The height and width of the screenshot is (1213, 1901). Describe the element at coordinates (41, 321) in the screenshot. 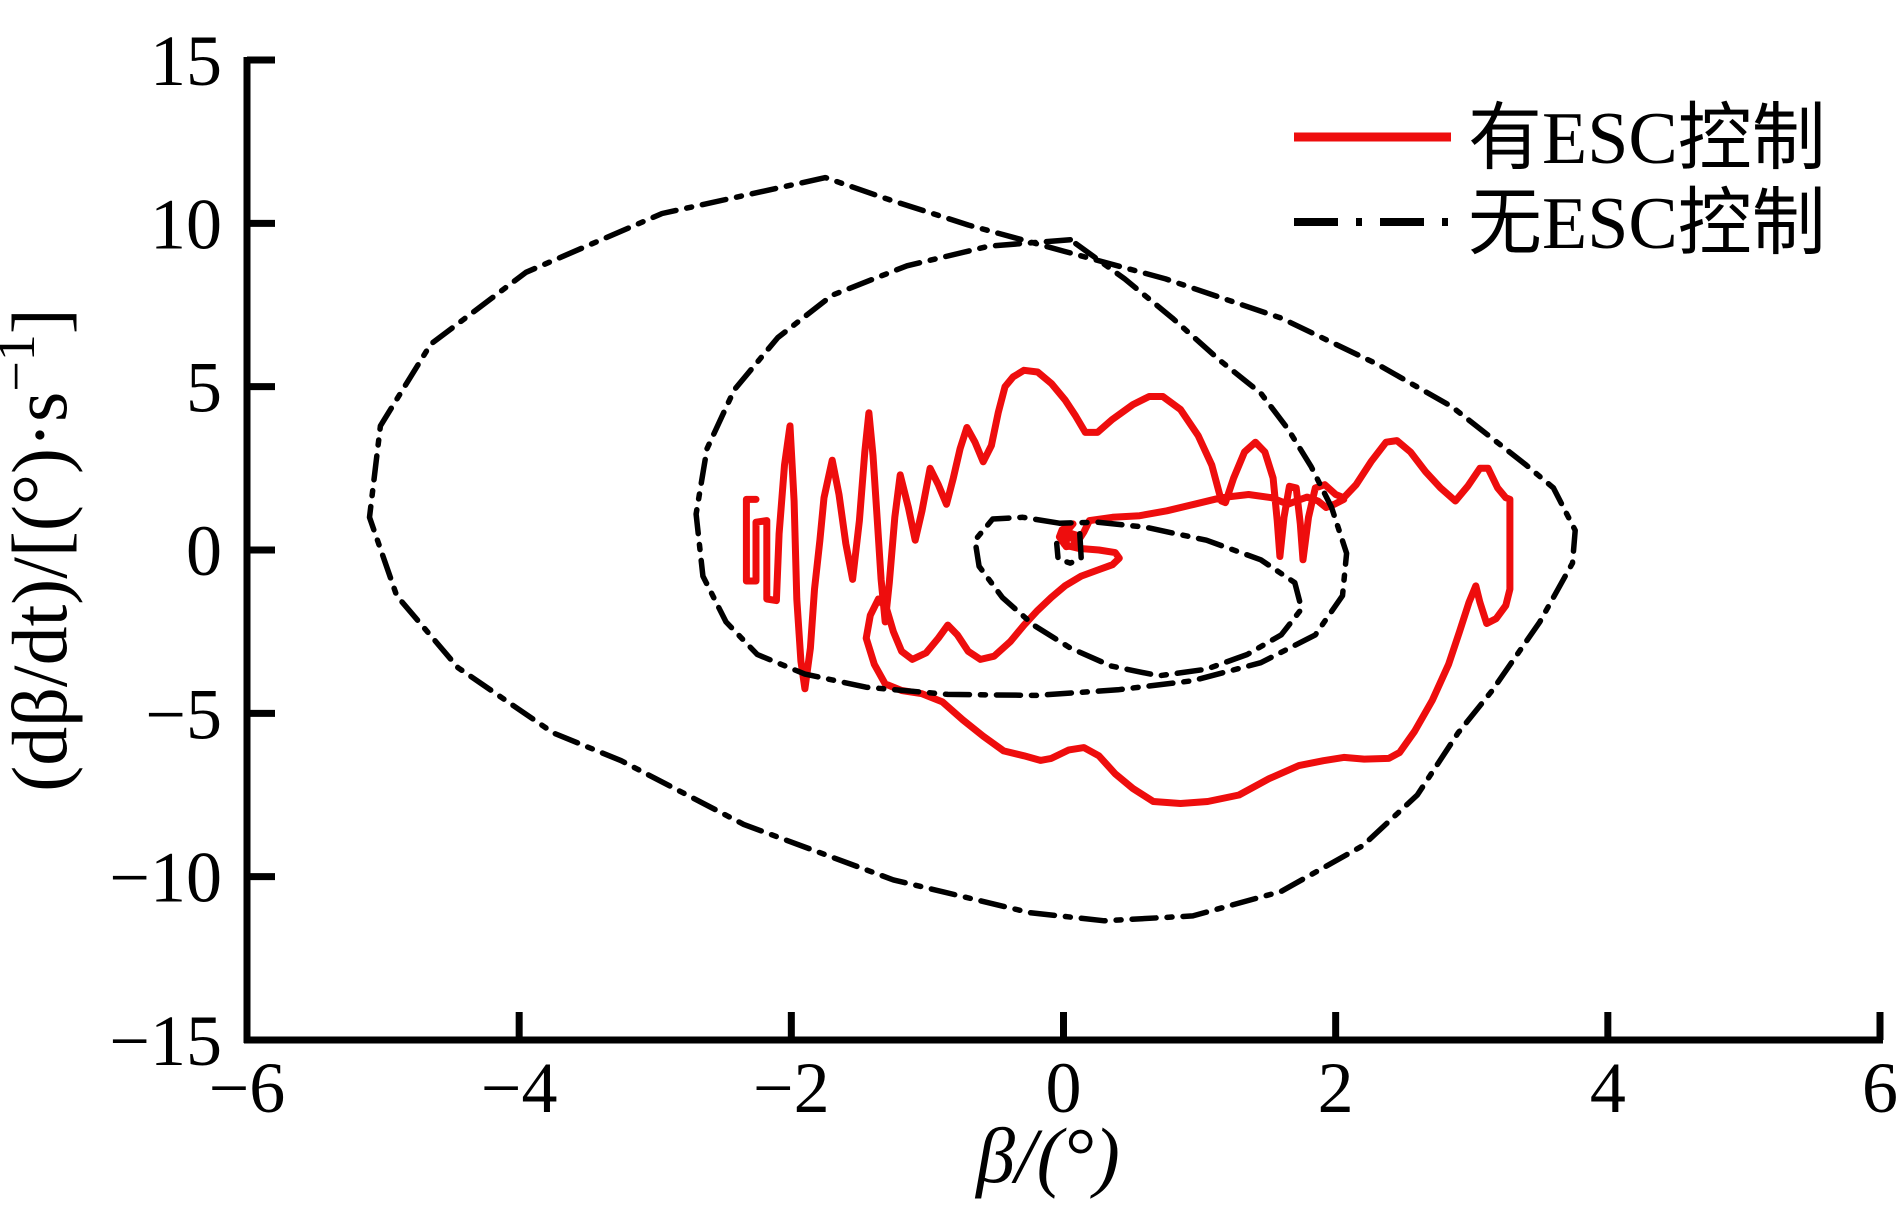

I see `y-axis-label-close: ]` at that location.